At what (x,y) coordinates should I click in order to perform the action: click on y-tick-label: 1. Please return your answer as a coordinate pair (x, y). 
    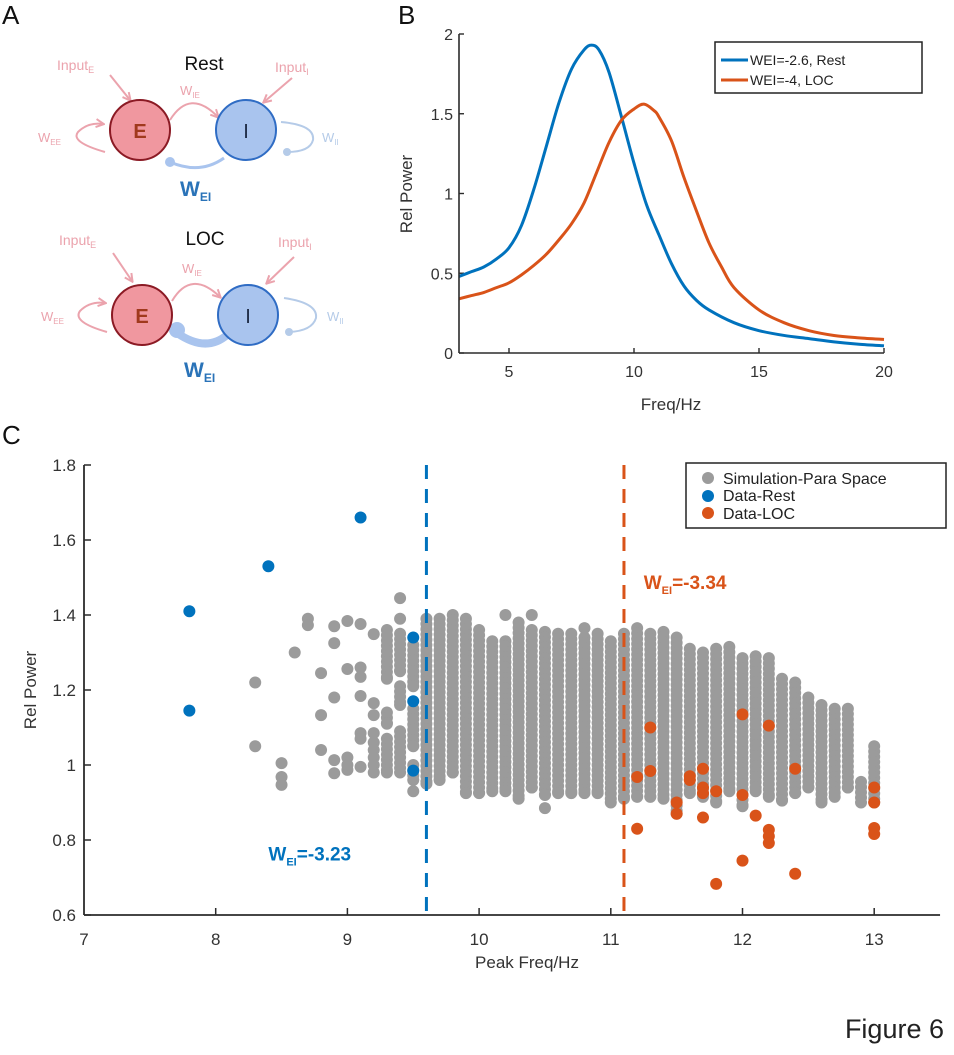
    Looking at the image, I should click on (71, 765).